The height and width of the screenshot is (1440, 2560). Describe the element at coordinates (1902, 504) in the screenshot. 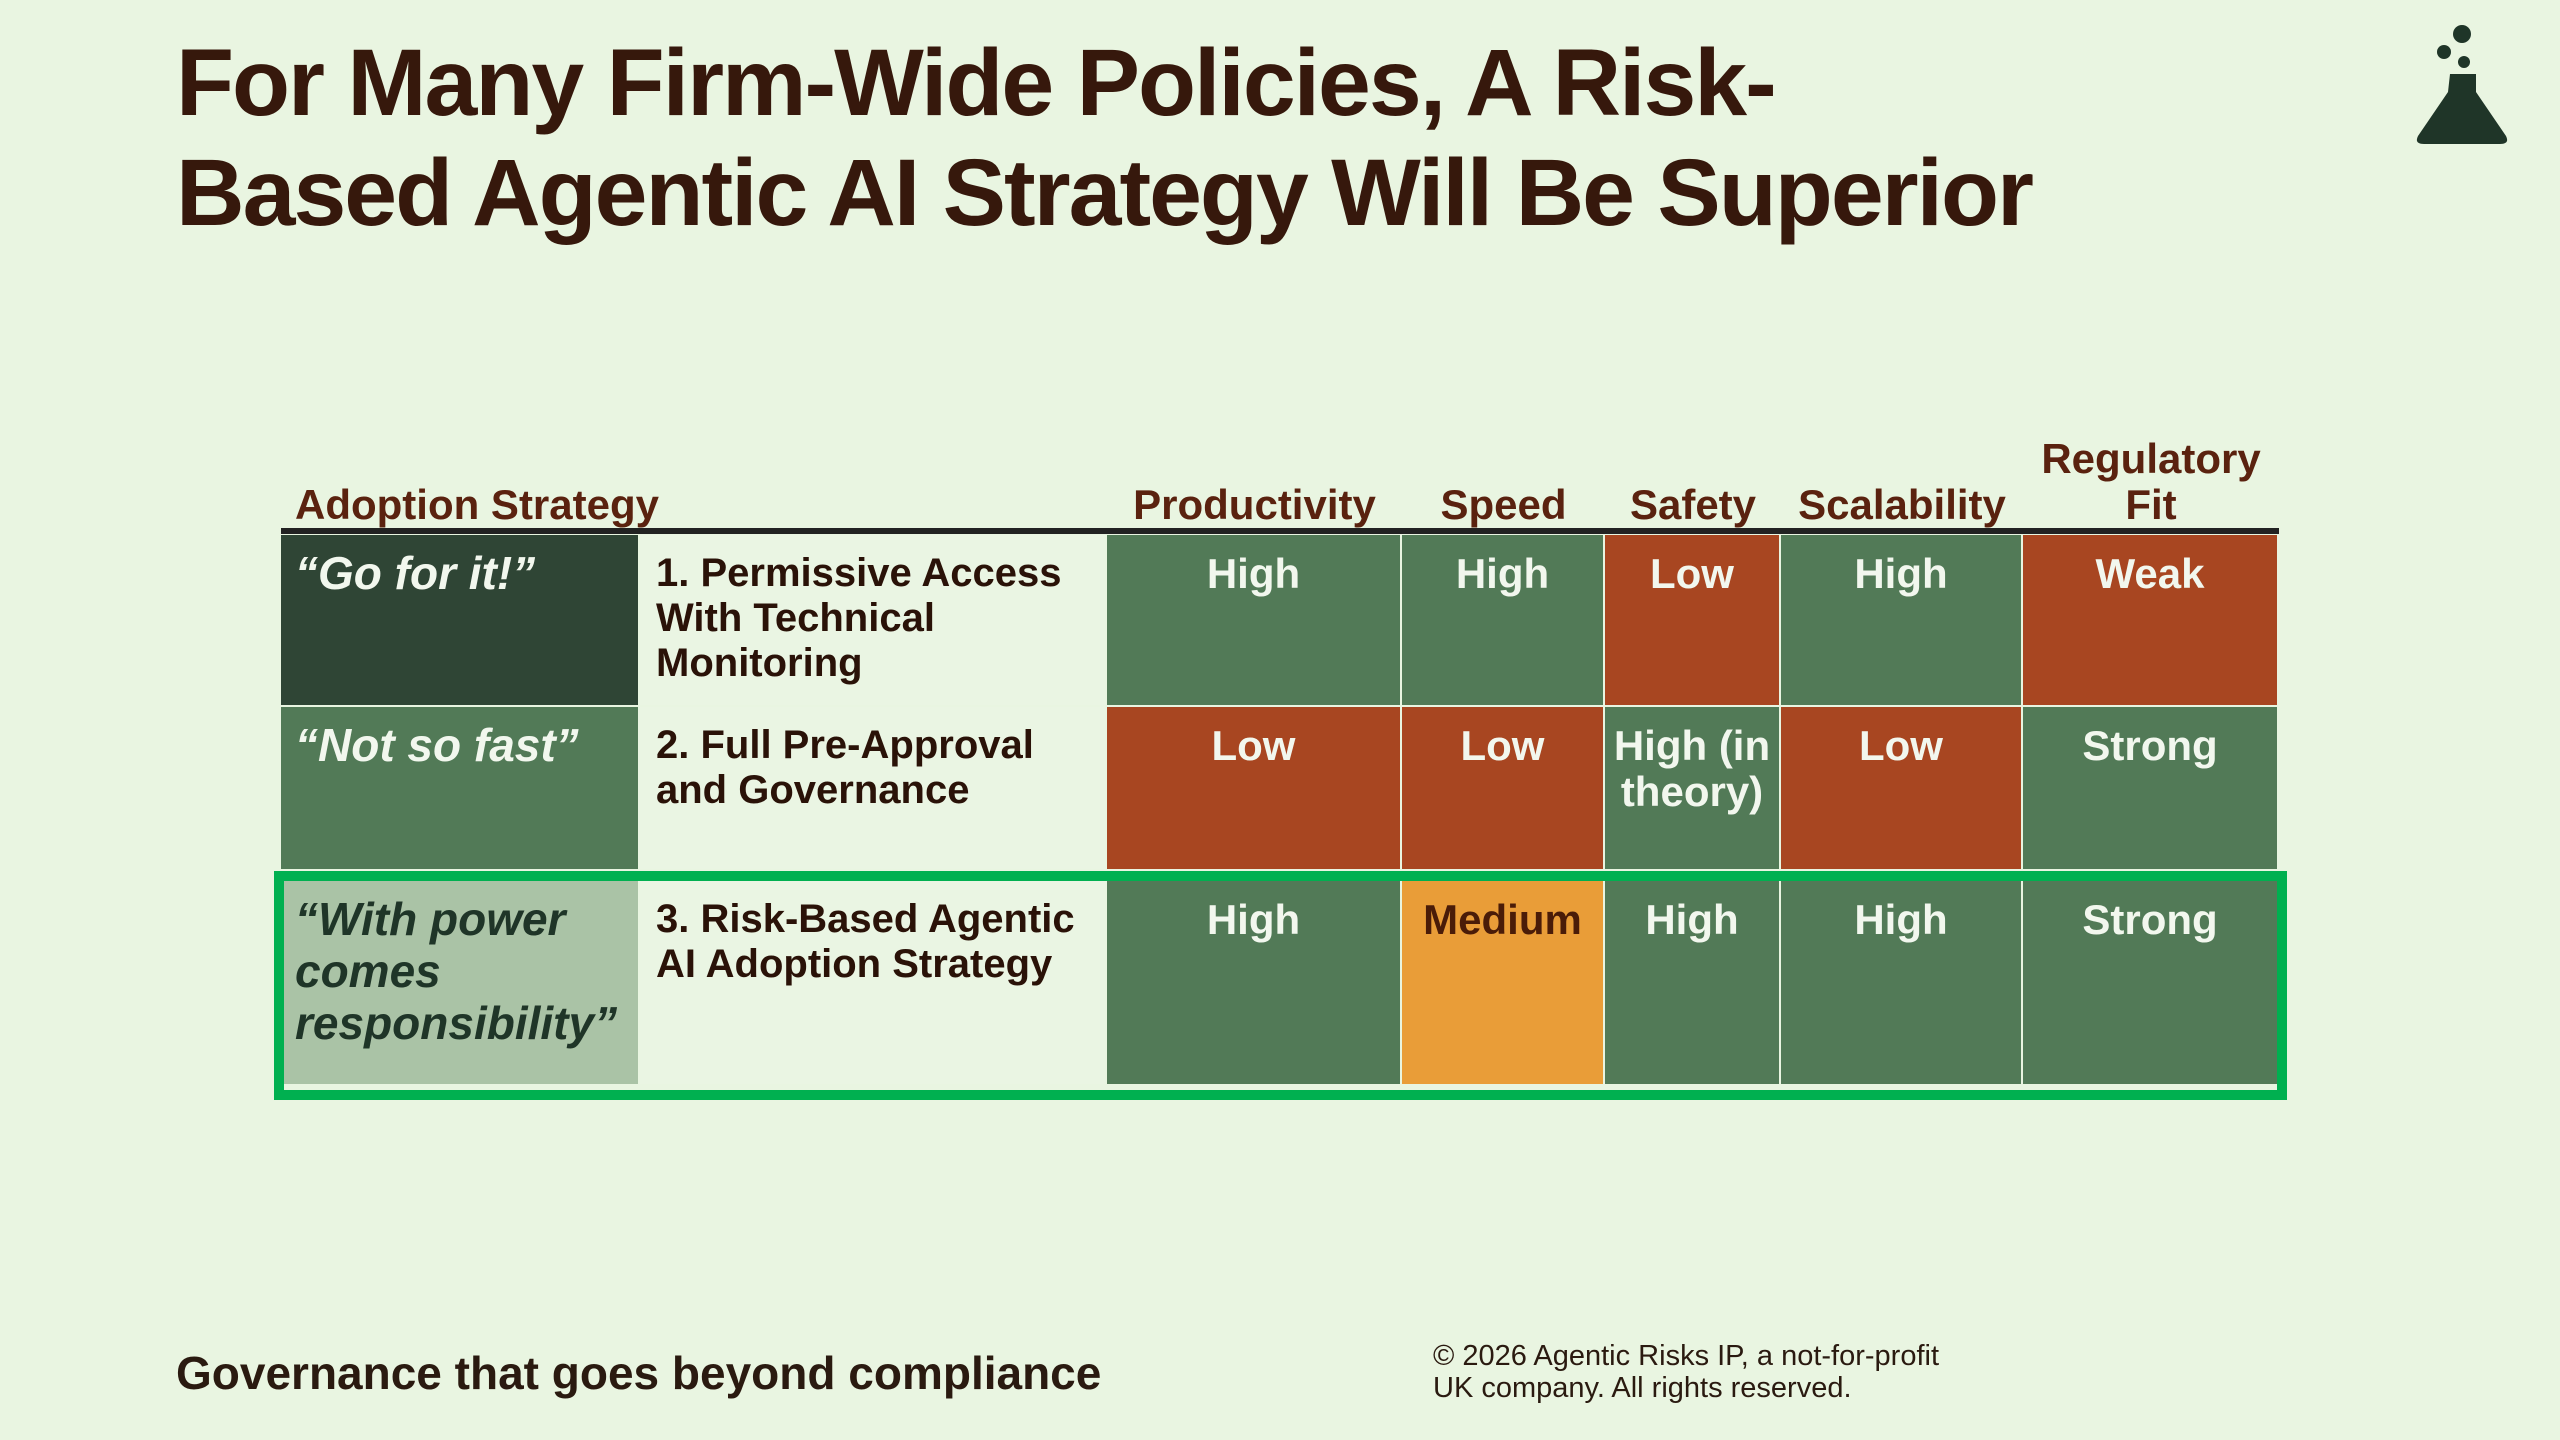

I see `column-header: Scalability` at that location.